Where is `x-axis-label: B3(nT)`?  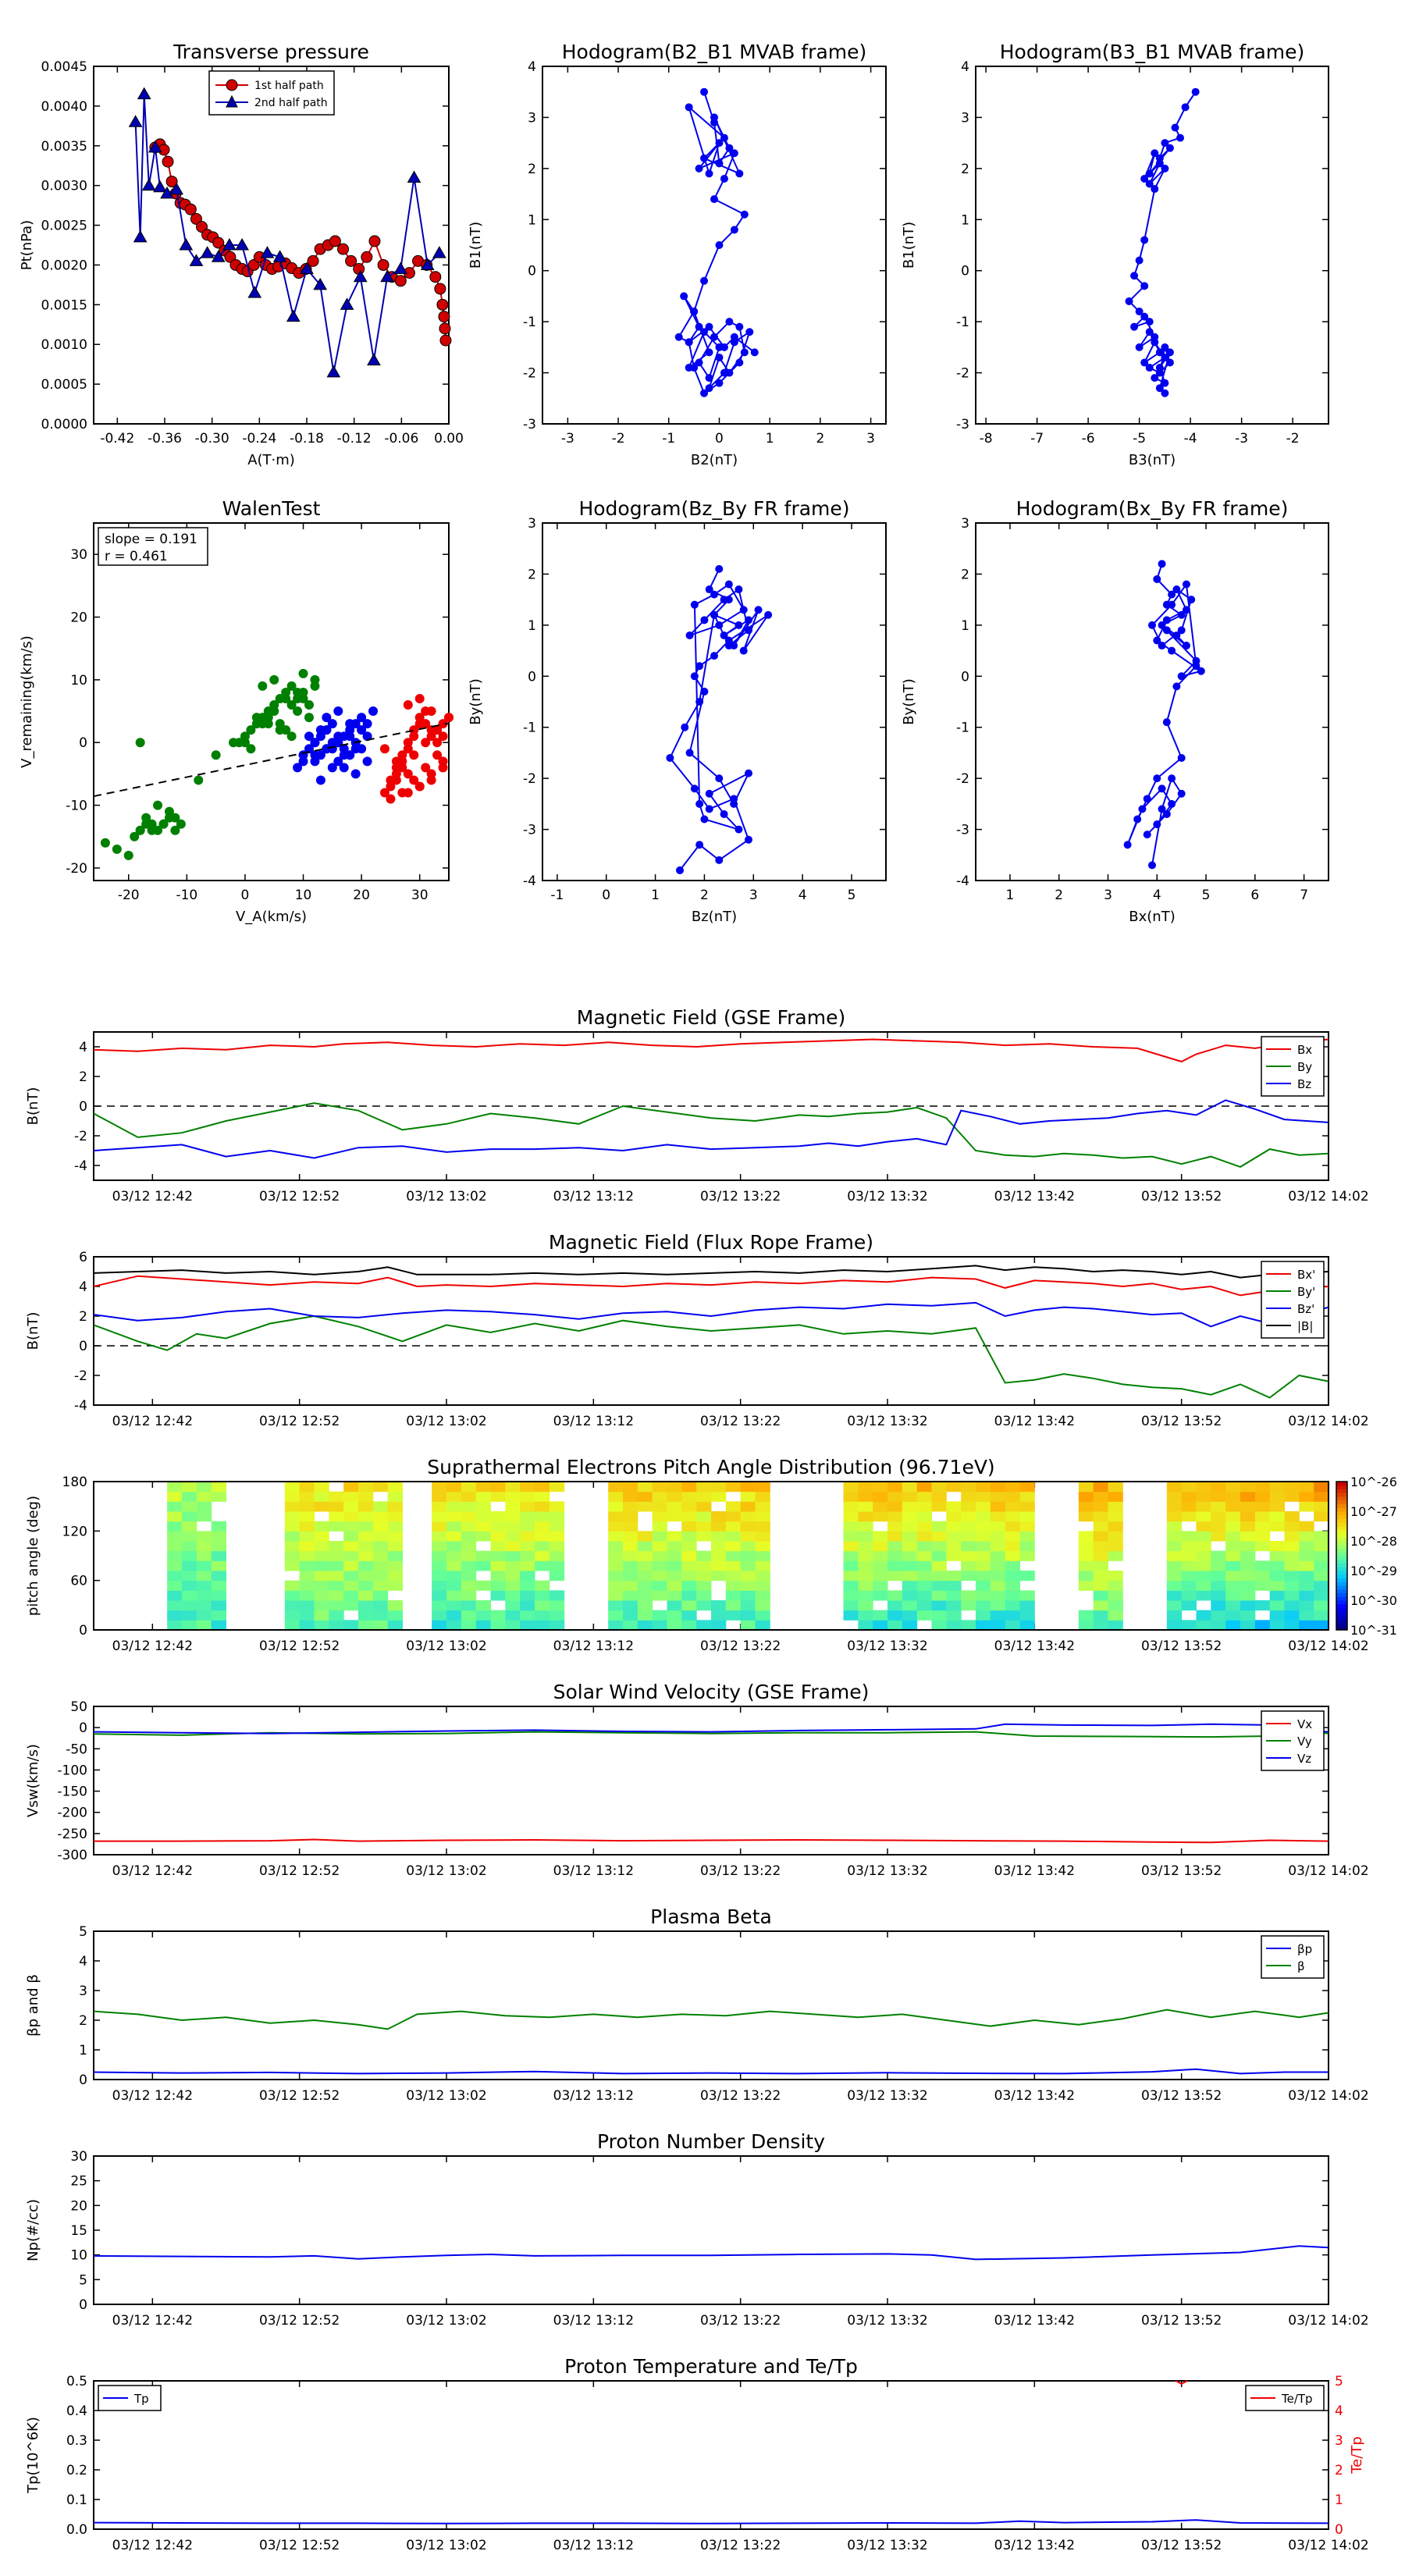
x-axis-label: B3(nT) is located at coordinates (1152, 460).